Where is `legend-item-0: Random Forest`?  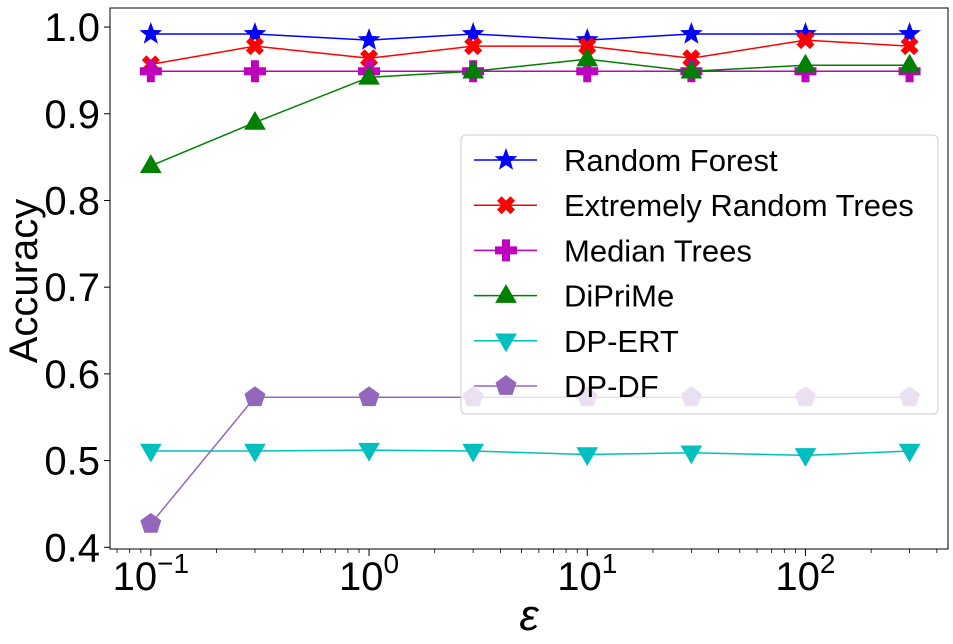
legend-item-0: Random Forest is located at coordinates (626, 160).